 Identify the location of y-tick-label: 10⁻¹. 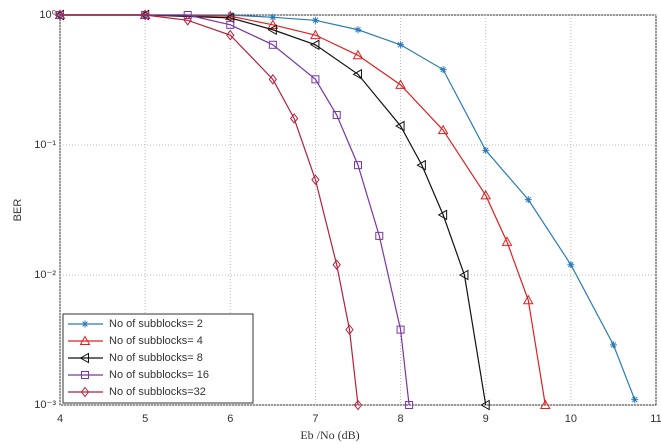
(45, 145).